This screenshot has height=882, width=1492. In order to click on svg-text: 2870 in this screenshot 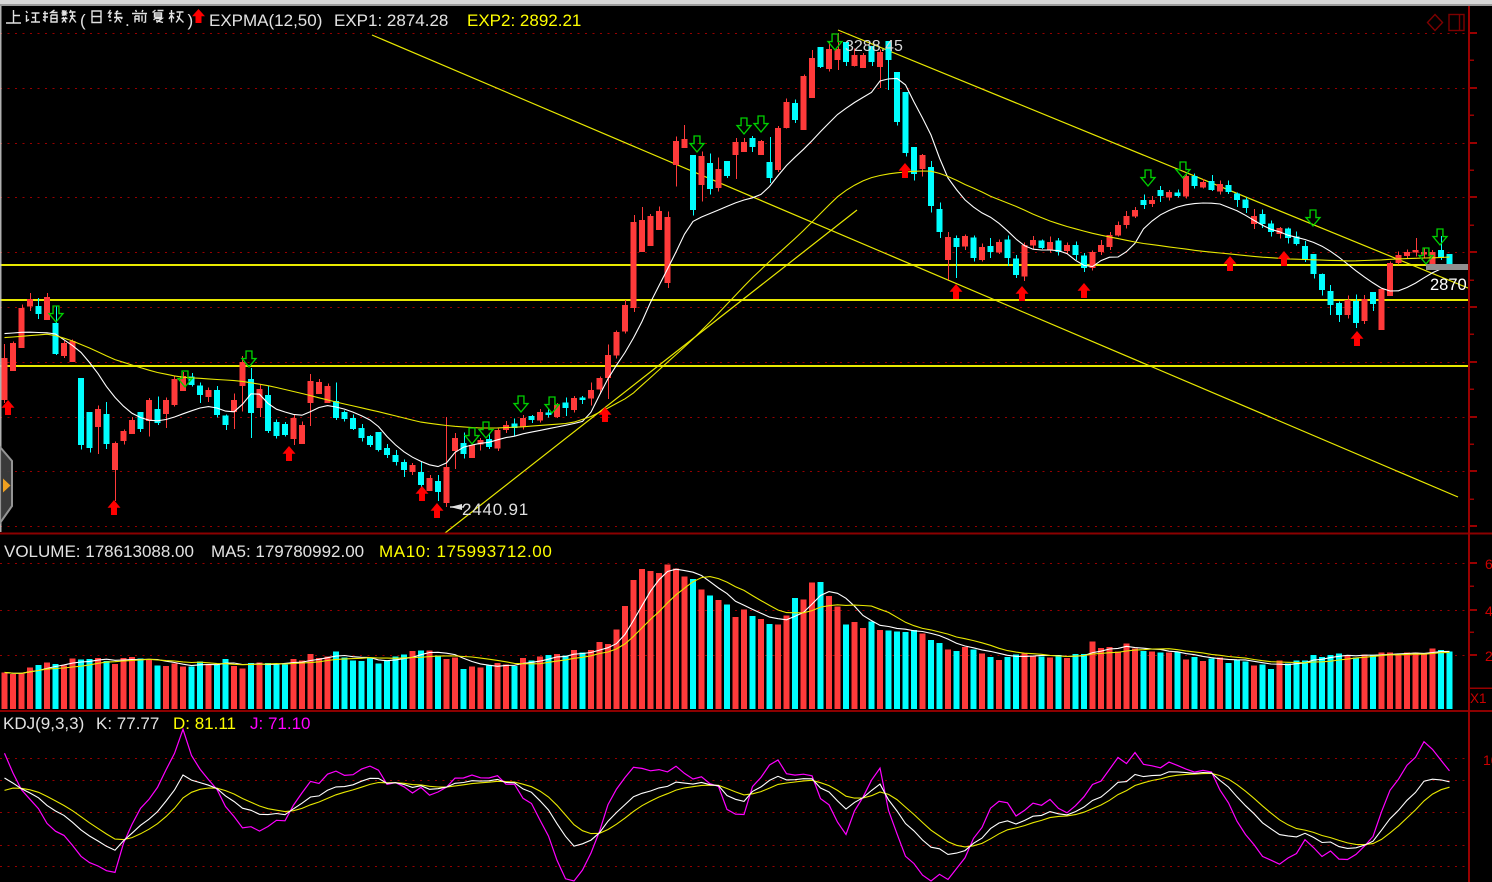, I will do `click(1448, 285)`.